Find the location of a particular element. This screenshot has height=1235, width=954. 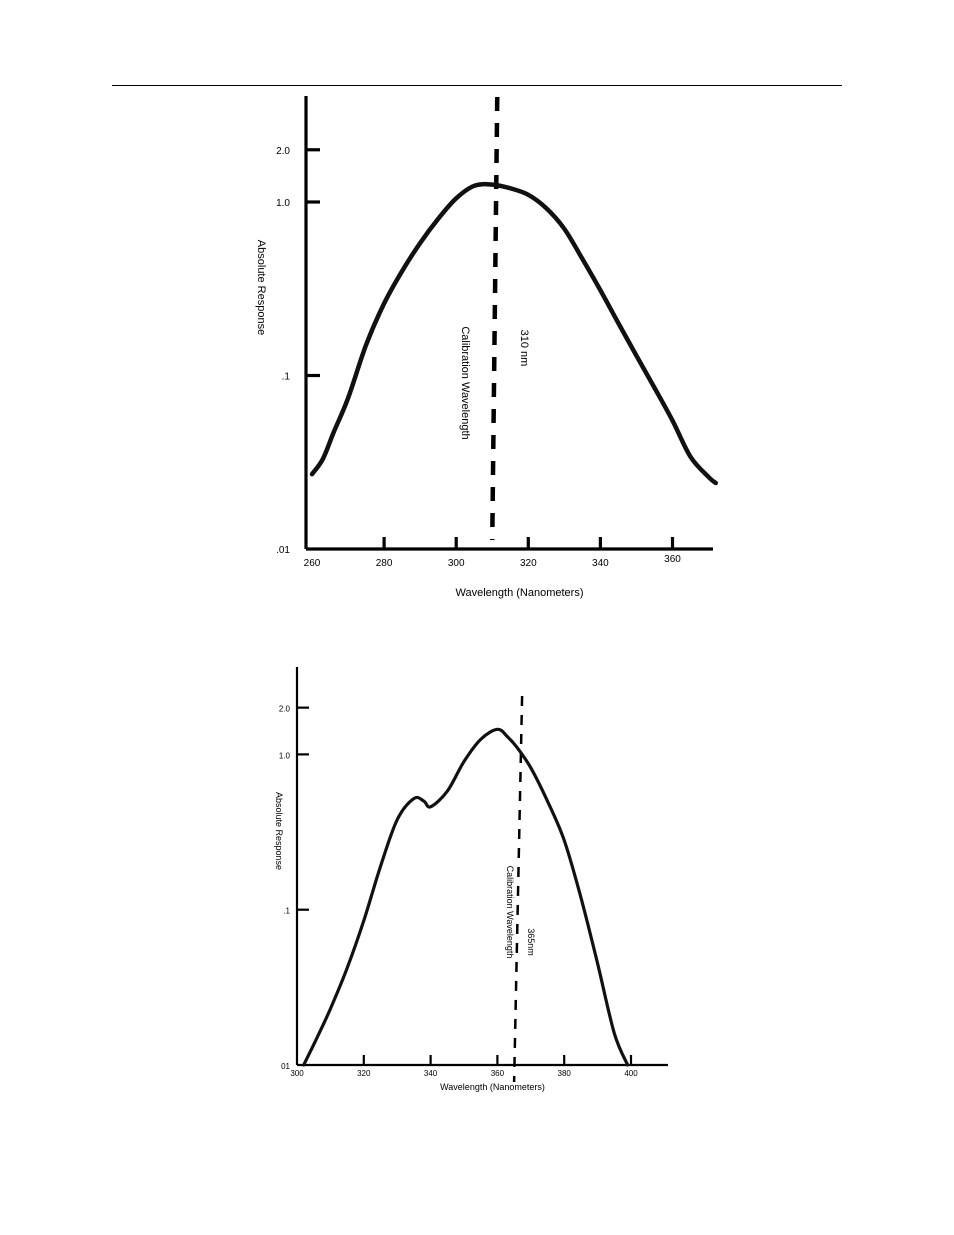

x-tick-label: 260 is located at coordinates (312, 563).